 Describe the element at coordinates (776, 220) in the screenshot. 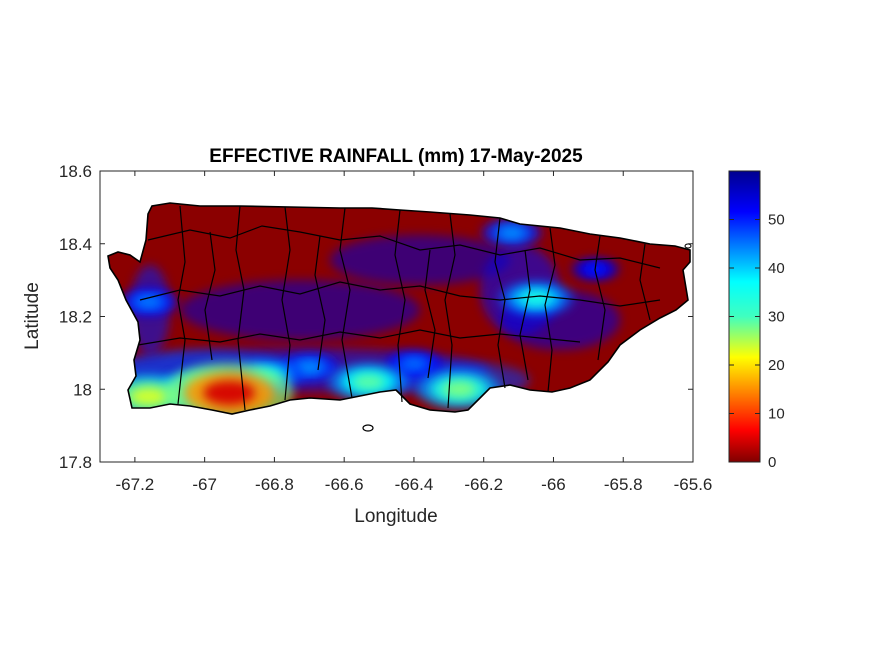

I see `colorbar-tick-label: 50` at that location.